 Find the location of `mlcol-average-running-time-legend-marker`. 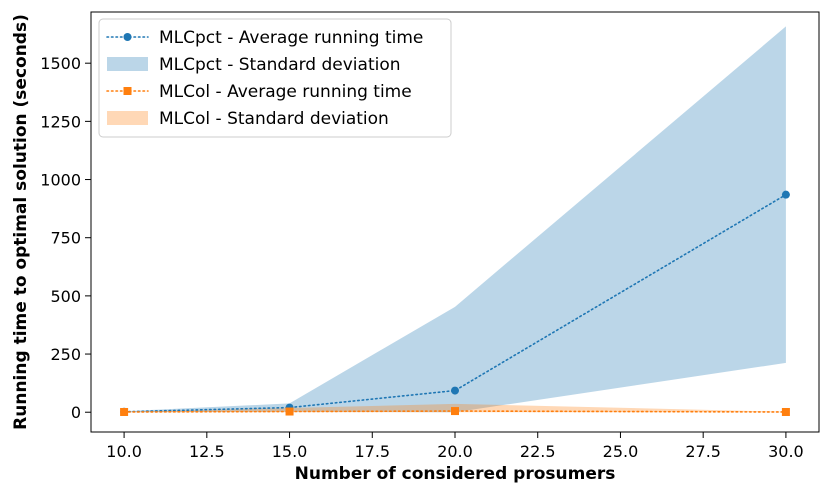

mlcol-average-running-time-legend-marker is located at coordinates (127, 91).